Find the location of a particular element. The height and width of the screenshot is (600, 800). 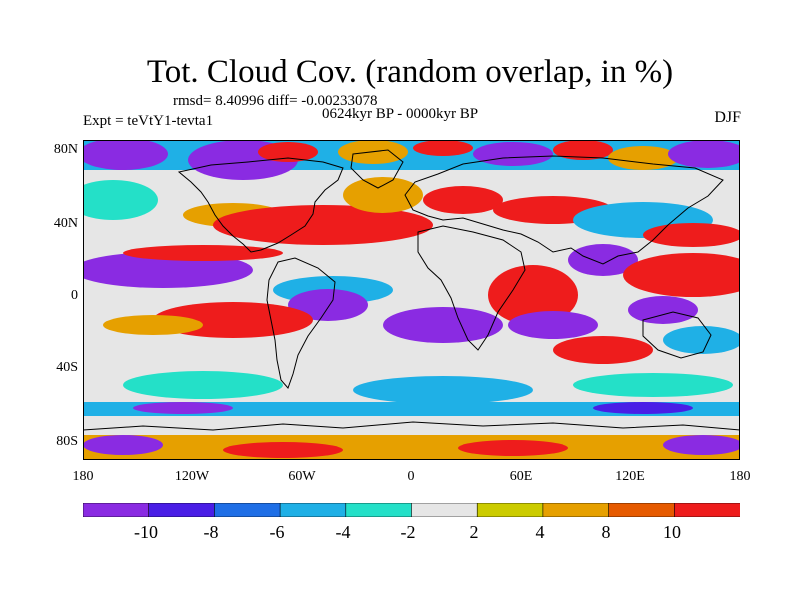

colorbar-label: -4 is located at coordinates (343, 532).